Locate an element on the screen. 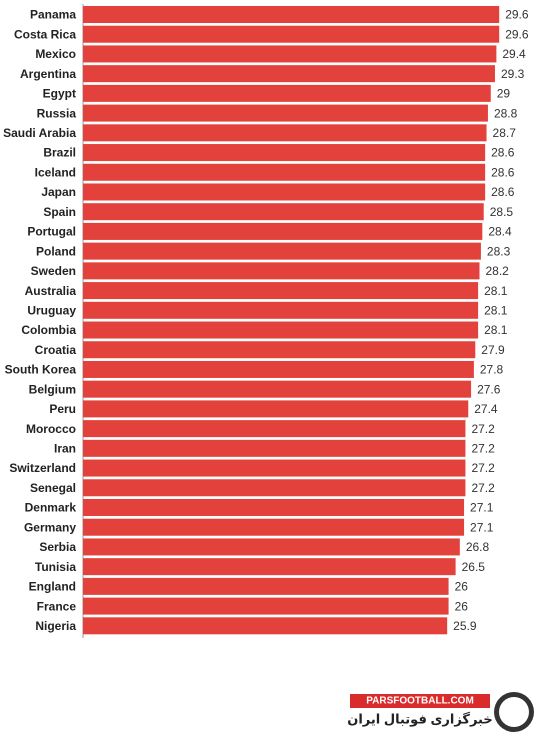 The image size is (551, 753). category-label: Switzerland is located at coordinates (42, 468).